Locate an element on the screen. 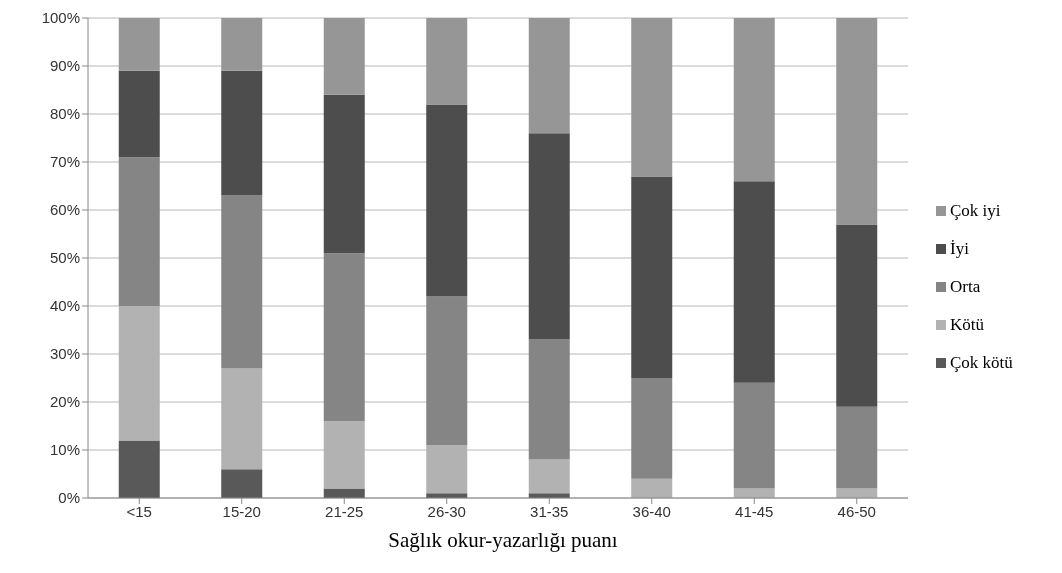 The height and width of the screenshot is (573, 1062). x-tick-label: 15-20 is located at coordinates (241, 511).